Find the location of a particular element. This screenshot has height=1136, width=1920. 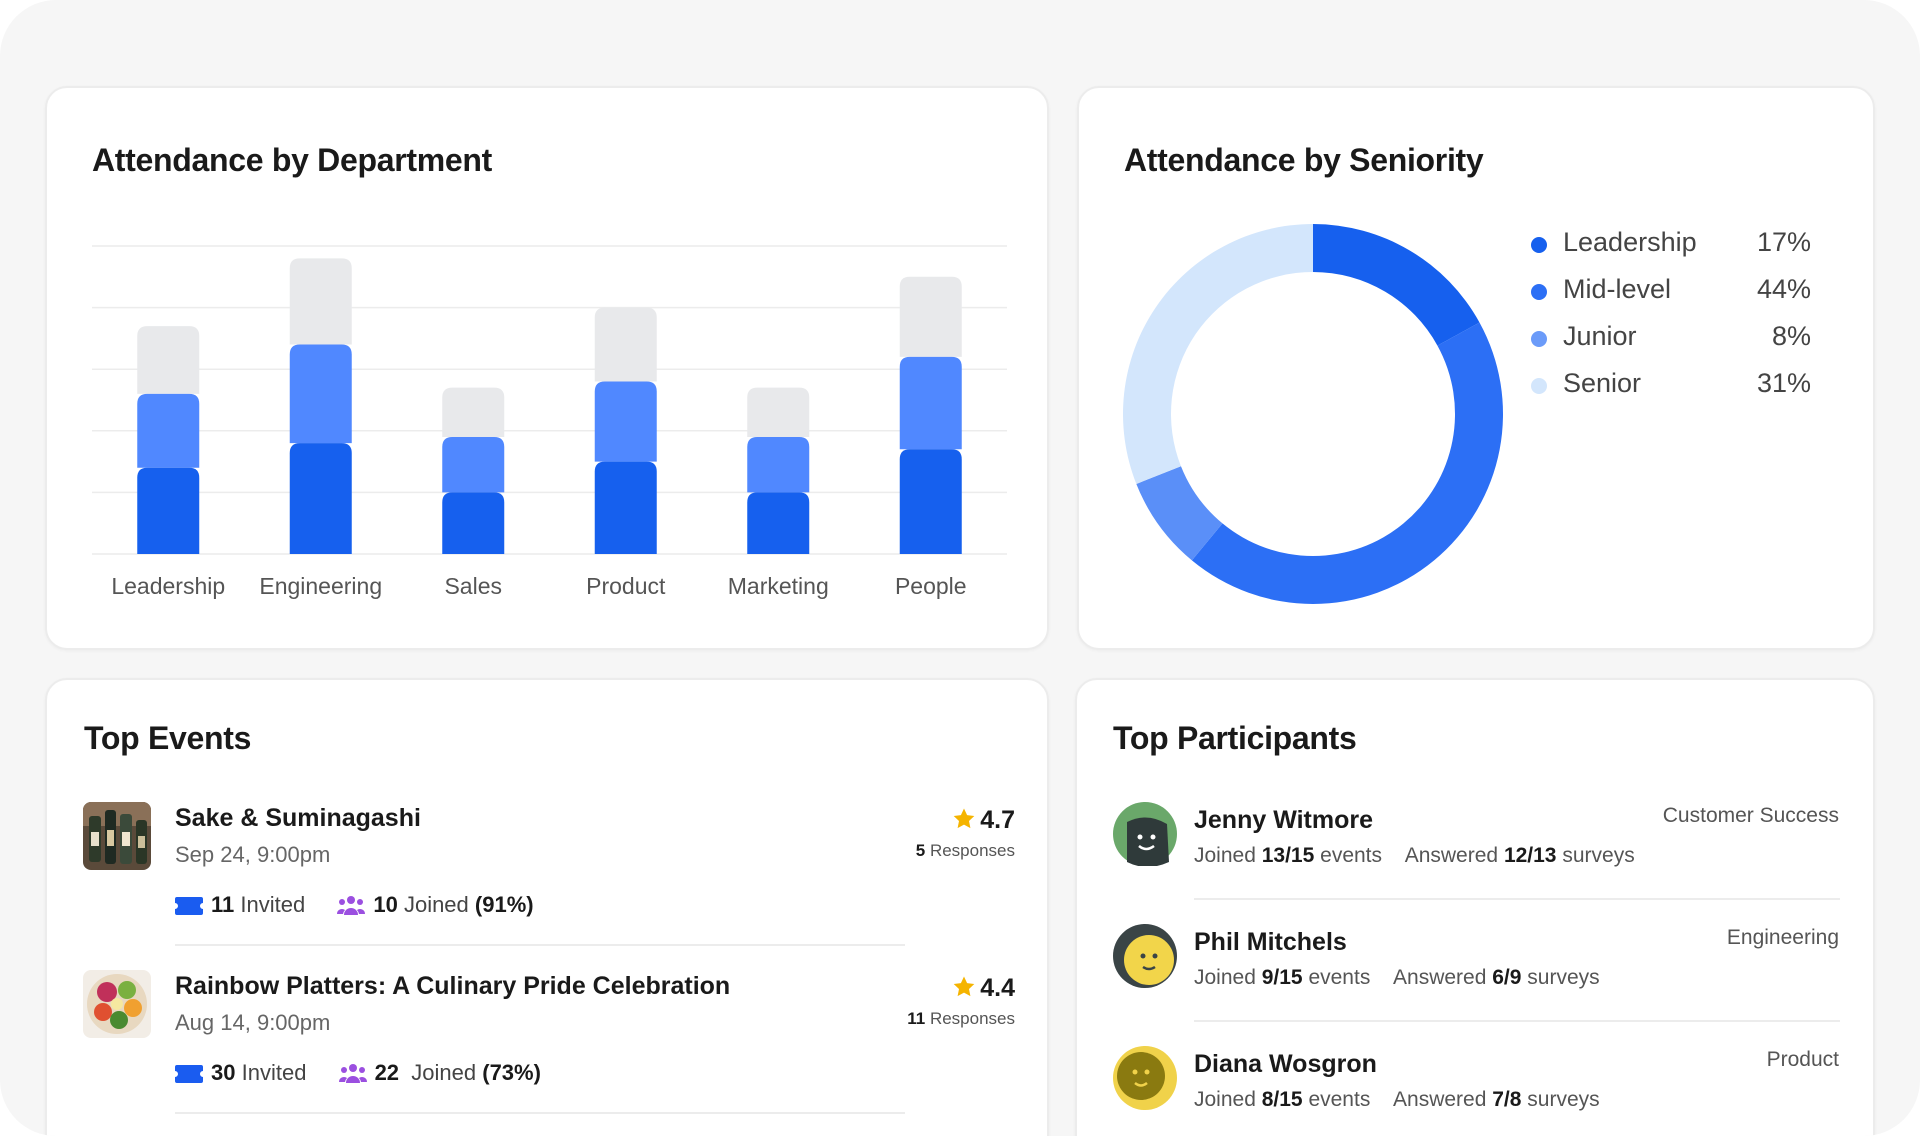

bar-stack-leadership is located at coordinates (168, 440).